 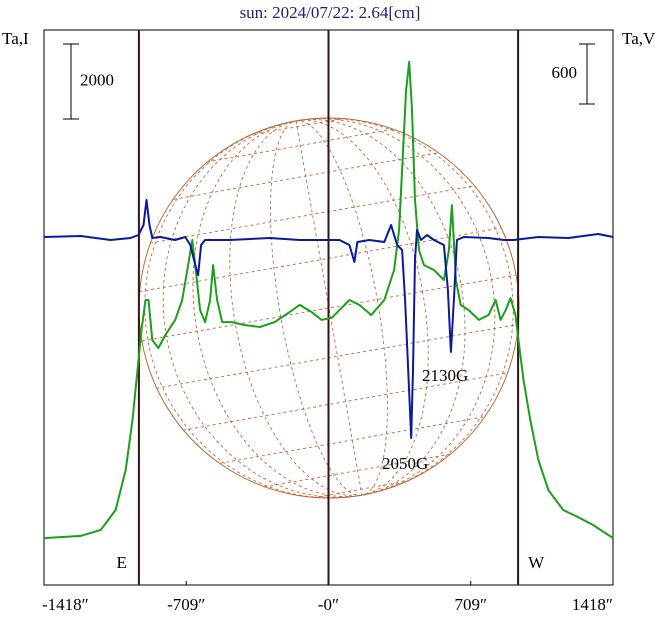 What do you see at coordinates (97, 79) in the screenshot?
I see `scale-bar-label: 2000` at bounding box center [97, 79].